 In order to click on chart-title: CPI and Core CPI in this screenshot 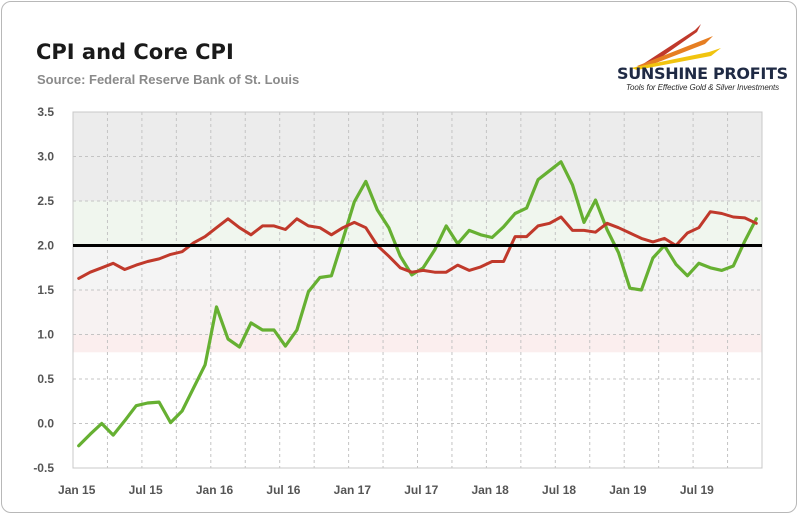, I will do `click(135, 52)`.